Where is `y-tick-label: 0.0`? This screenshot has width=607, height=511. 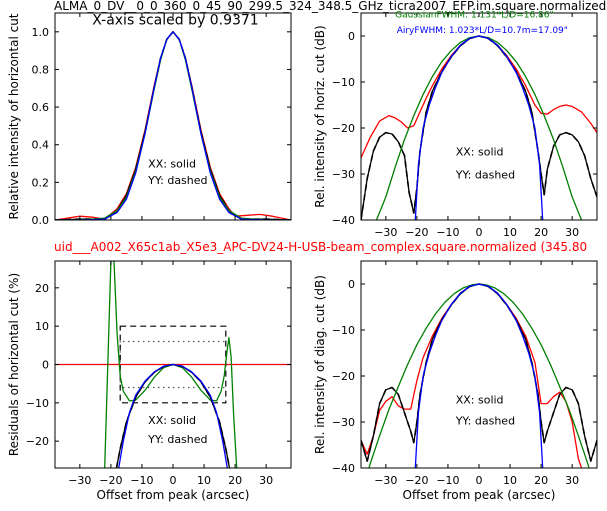
y-tick-label: 0.0 is located at coordinates (41, 220).